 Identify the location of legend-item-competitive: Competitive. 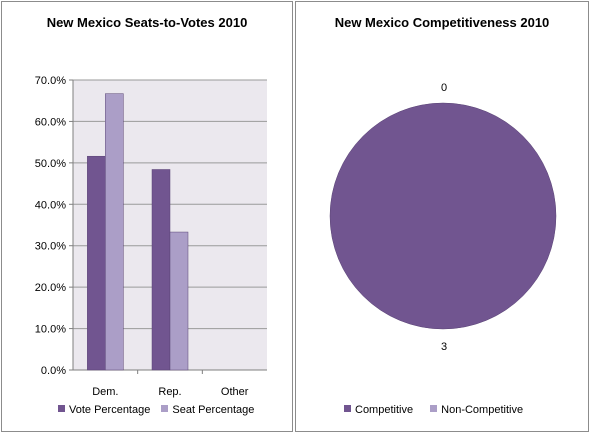
(378, 410).